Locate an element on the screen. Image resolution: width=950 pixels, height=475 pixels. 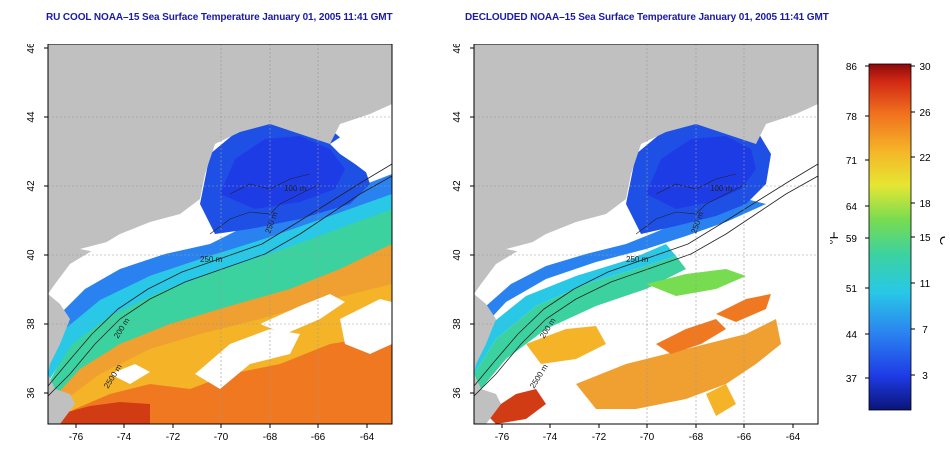
fahrenheit-tick: 86 is located at coordinates (852, 67).